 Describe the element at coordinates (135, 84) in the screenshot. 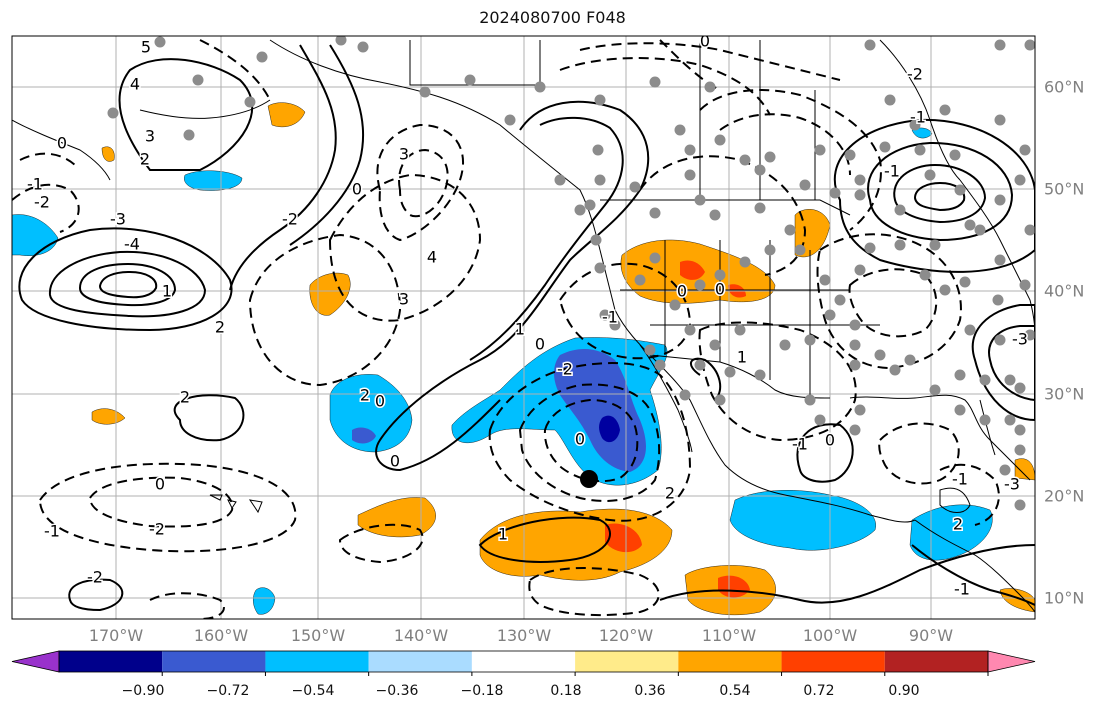

I see `contour-label: 4` at that location.